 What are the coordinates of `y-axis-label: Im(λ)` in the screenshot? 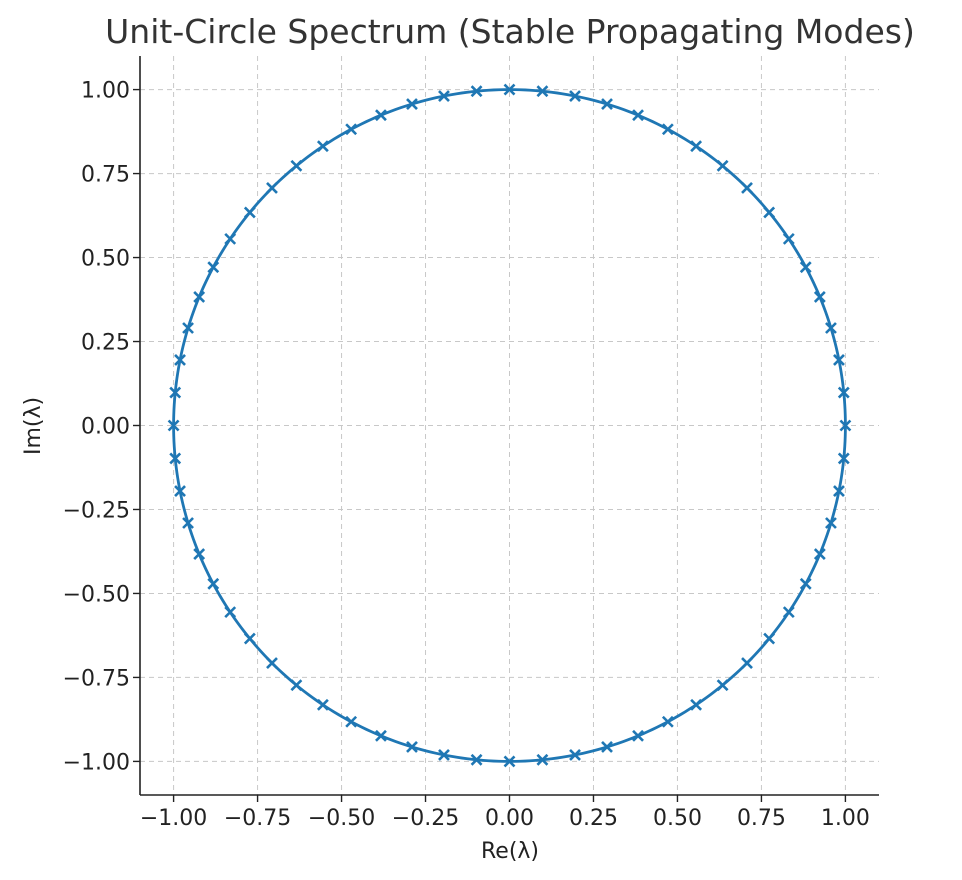 It's located at (33, 426).